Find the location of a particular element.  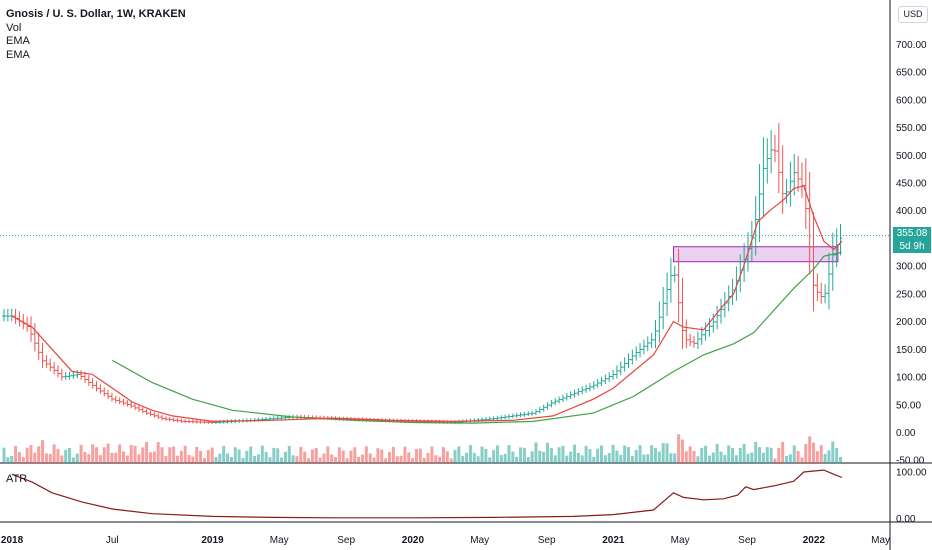

price-tick-label: 650.00 is located at coordinates (911, 73).